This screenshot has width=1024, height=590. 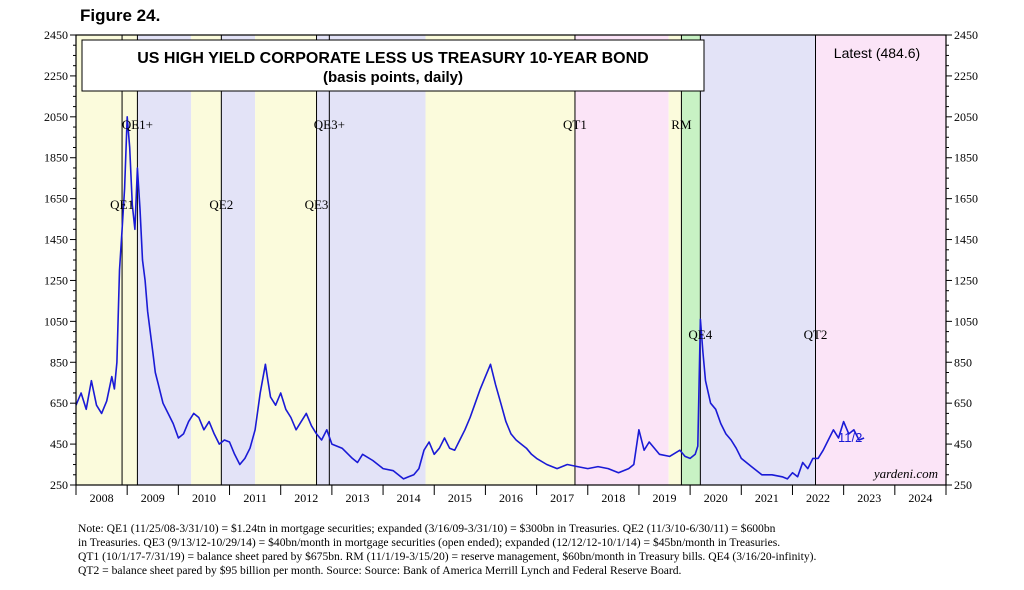 I want to click on event-label: QE3+, so click(x=329, y=124).